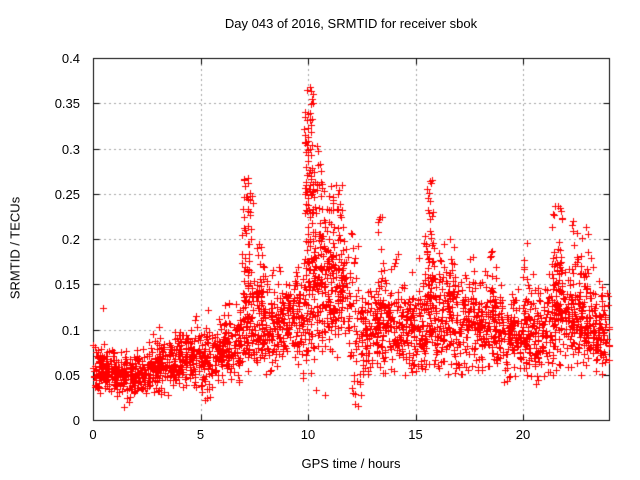  Describe the element at coordinates (200, 434) in the screenshot. I see `x-tick-label: 5` at that location.